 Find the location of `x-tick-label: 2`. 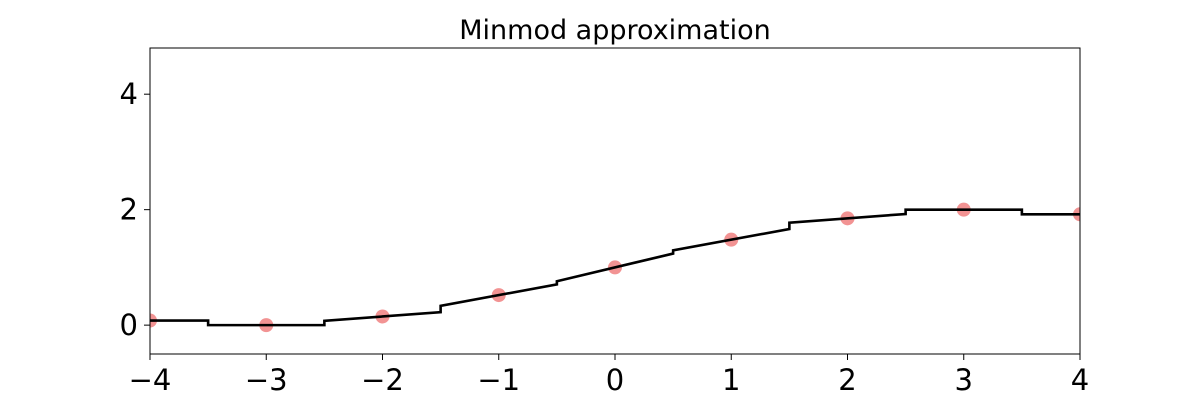

x-tick-label: 2 is located at coordinates (847, 380).